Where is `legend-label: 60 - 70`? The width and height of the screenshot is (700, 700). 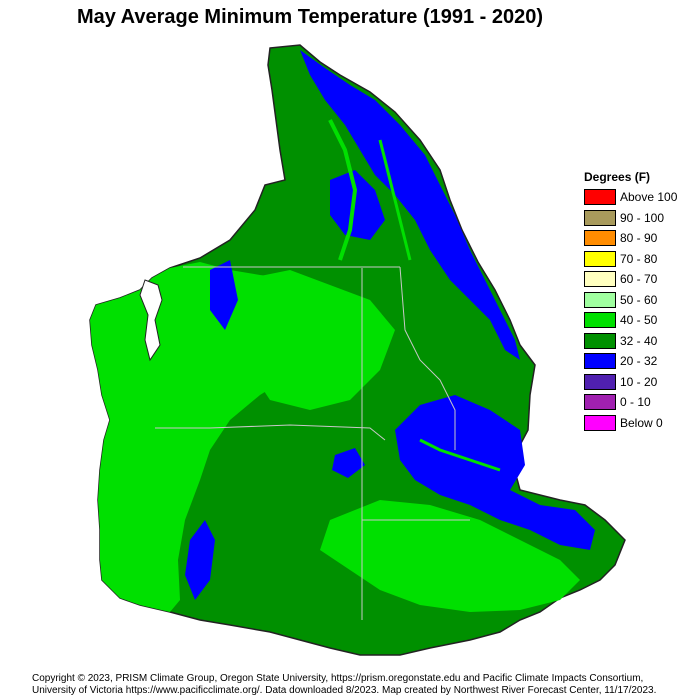 legend-label: 60 - 70 is located at coordinates (639, 279).